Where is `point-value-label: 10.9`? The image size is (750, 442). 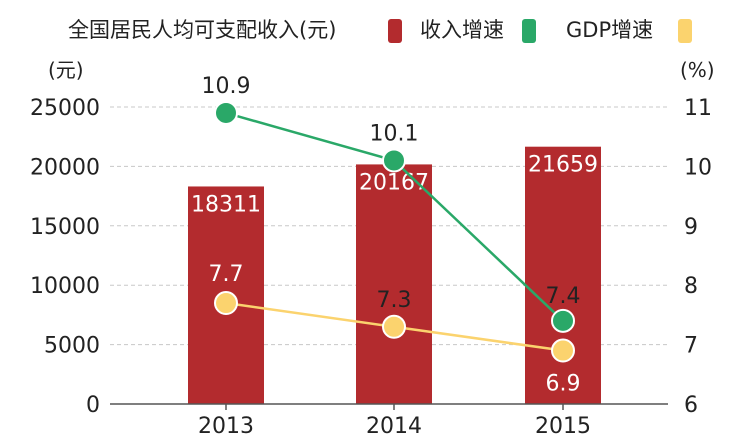 point-value-label: 10.9 is located at coordinates (226, 86).